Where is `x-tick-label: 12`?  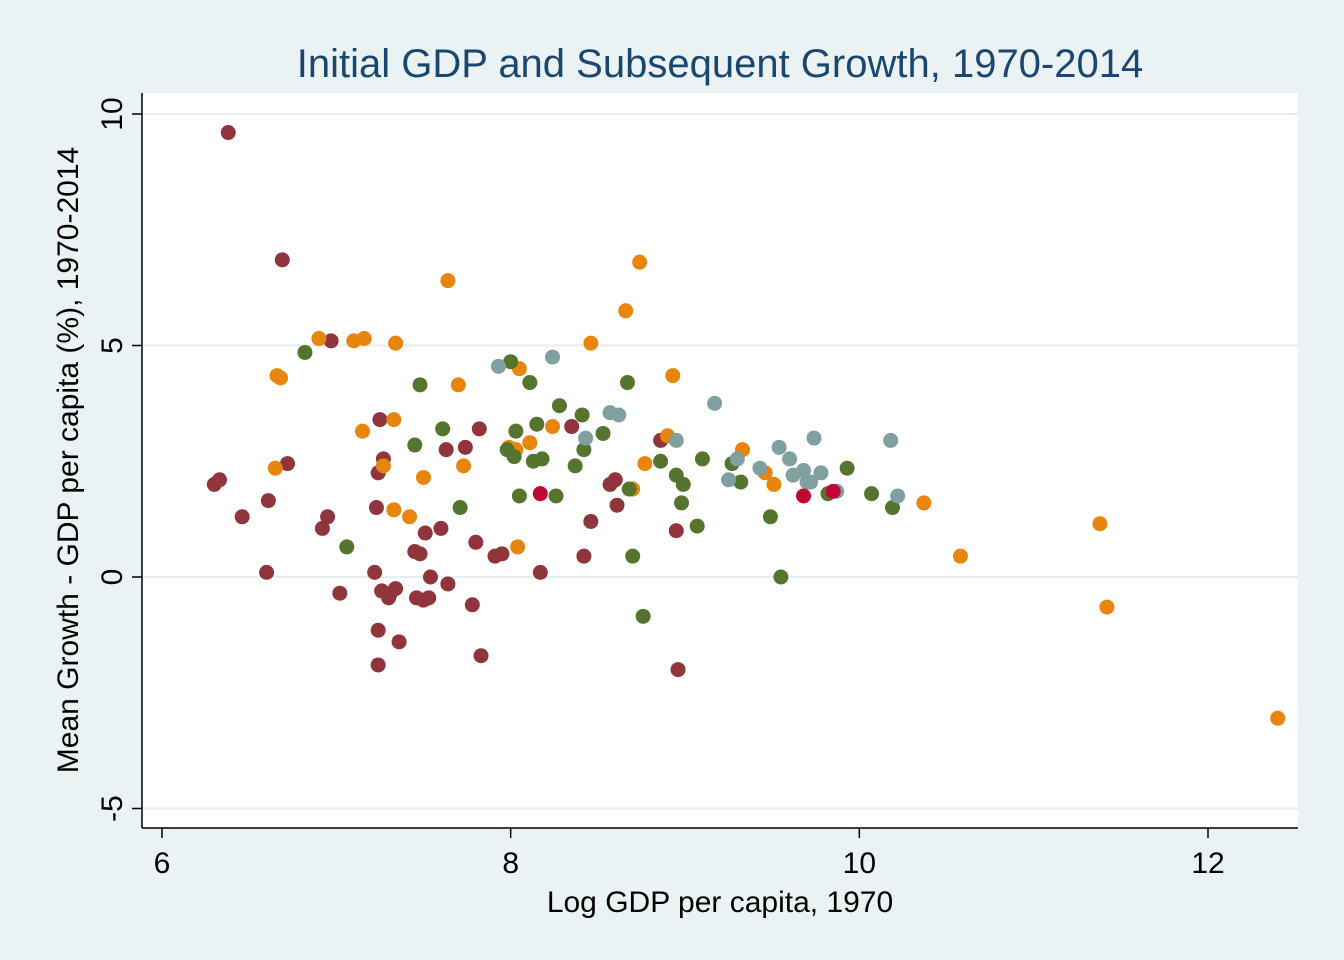
x-tick-label: 12 is located at coordinates (1207, 863).